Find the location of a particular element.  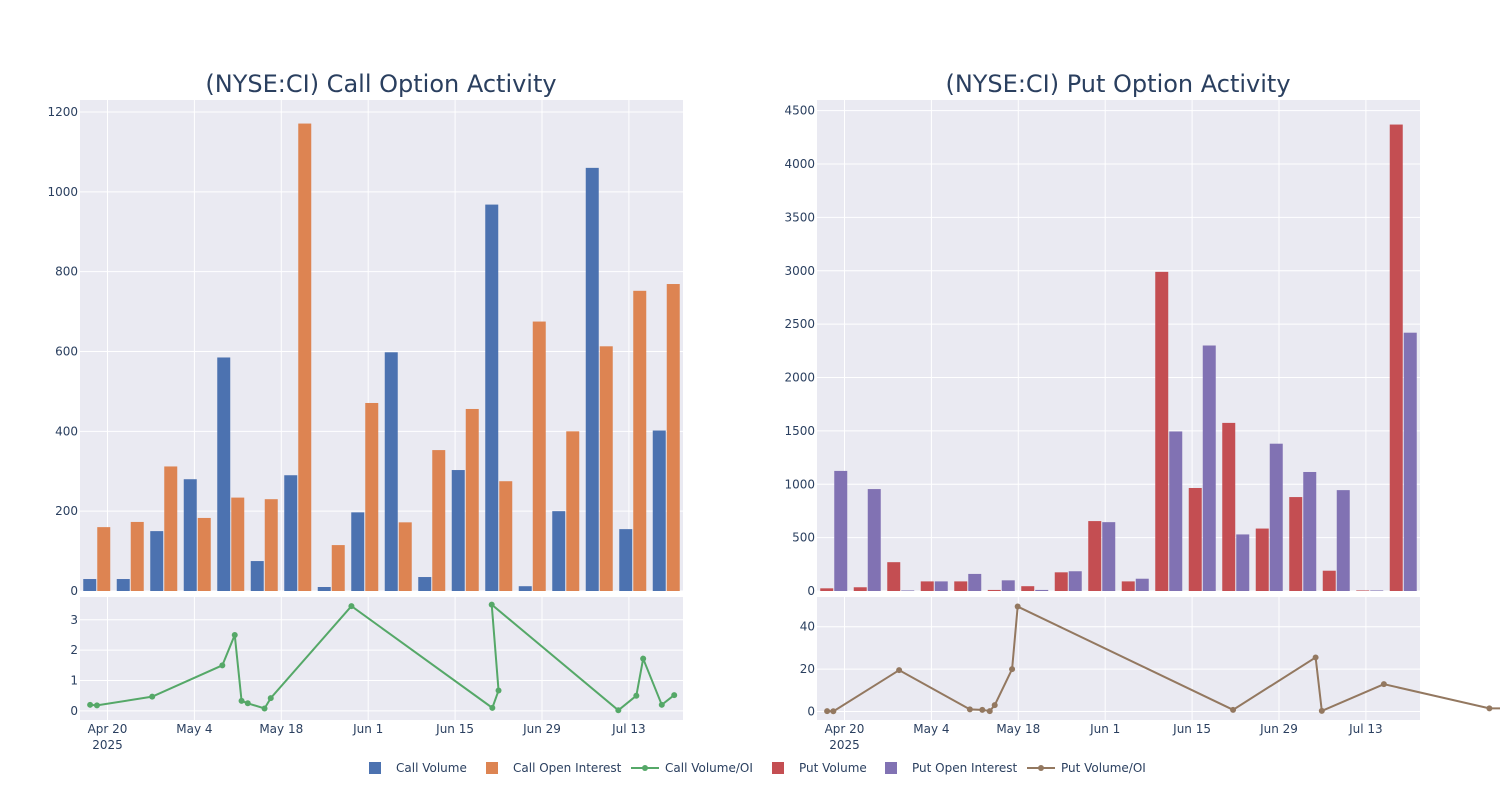

call-x-tick-label: Jul 13 is located at coordinates (628, 729).